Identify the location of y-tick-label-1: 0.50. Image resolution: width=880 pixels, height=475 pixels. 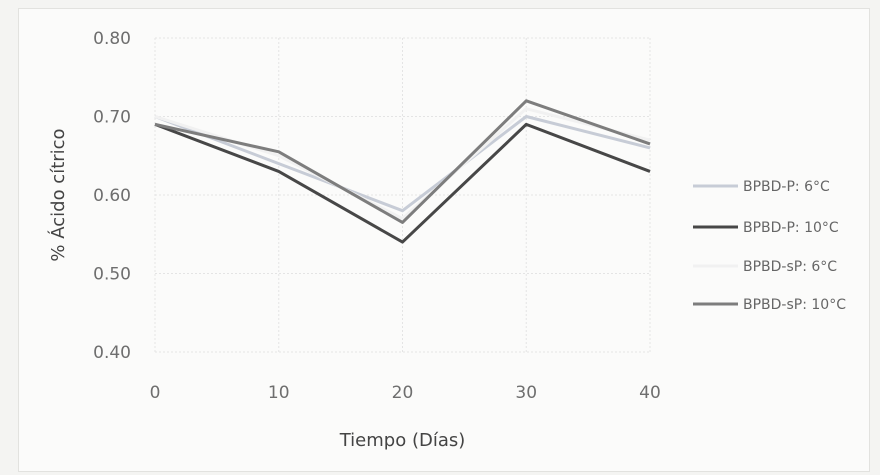
(112, 275).